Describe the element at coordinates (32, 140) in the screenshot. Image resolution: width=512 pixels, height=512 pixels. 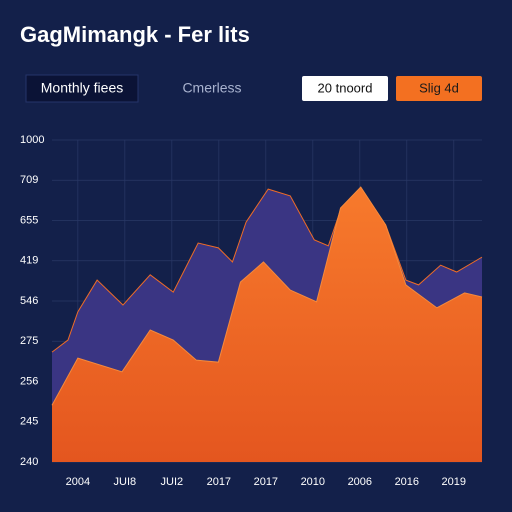
I see `y-tick-label: 1000` at that location.